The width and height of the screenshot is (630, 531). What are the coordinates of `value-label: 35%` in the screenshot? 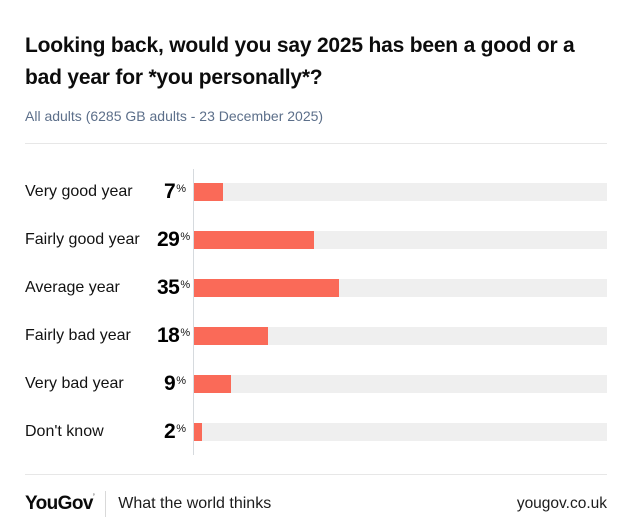 It's located at (175, 288).